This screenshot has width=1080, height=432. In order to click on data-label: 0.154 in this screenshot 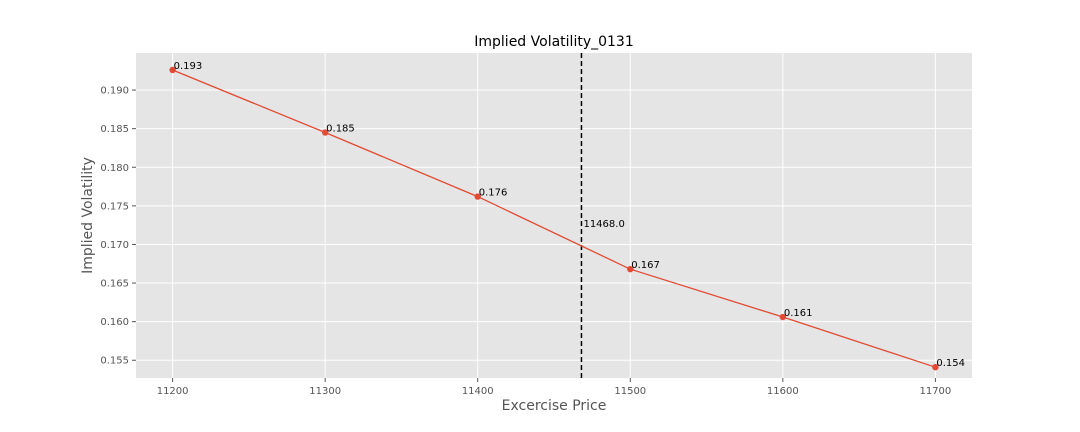, I will do `click(950, 363)`.